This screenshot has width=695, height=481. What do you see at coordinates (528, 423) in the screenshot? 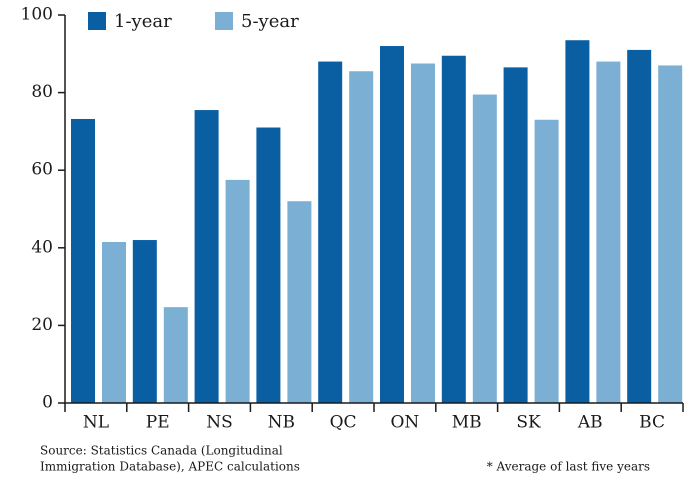
I see `x-tick-label: SK` at bounding box center [528, 423].